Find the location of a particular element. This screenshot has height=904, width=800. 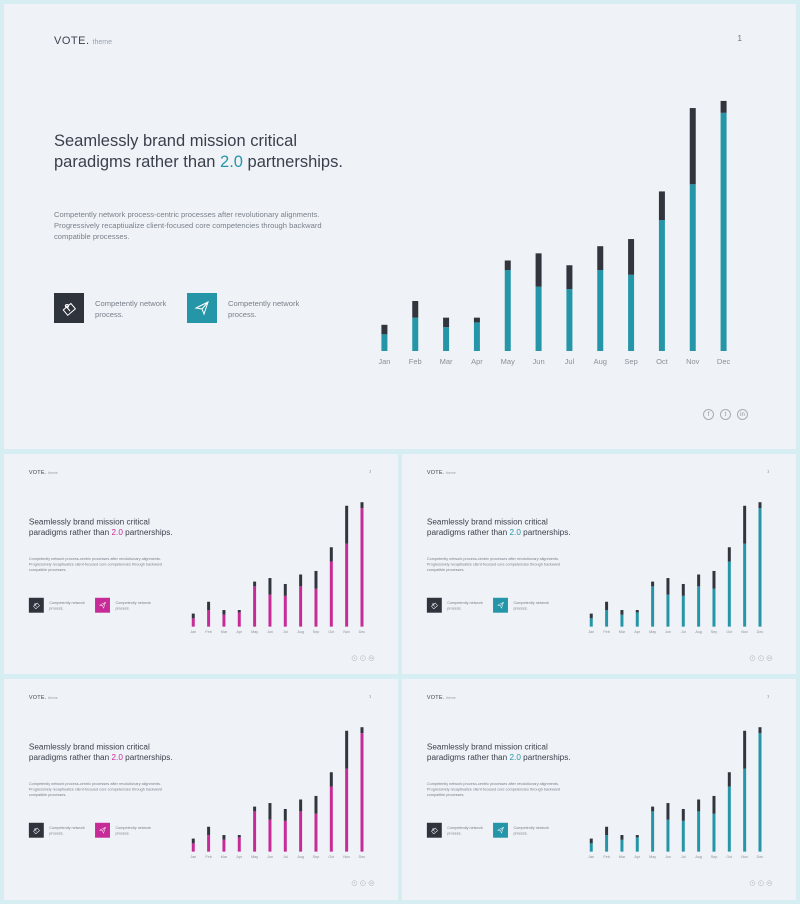

bar-jul-top is located at coordinates (683, 814).